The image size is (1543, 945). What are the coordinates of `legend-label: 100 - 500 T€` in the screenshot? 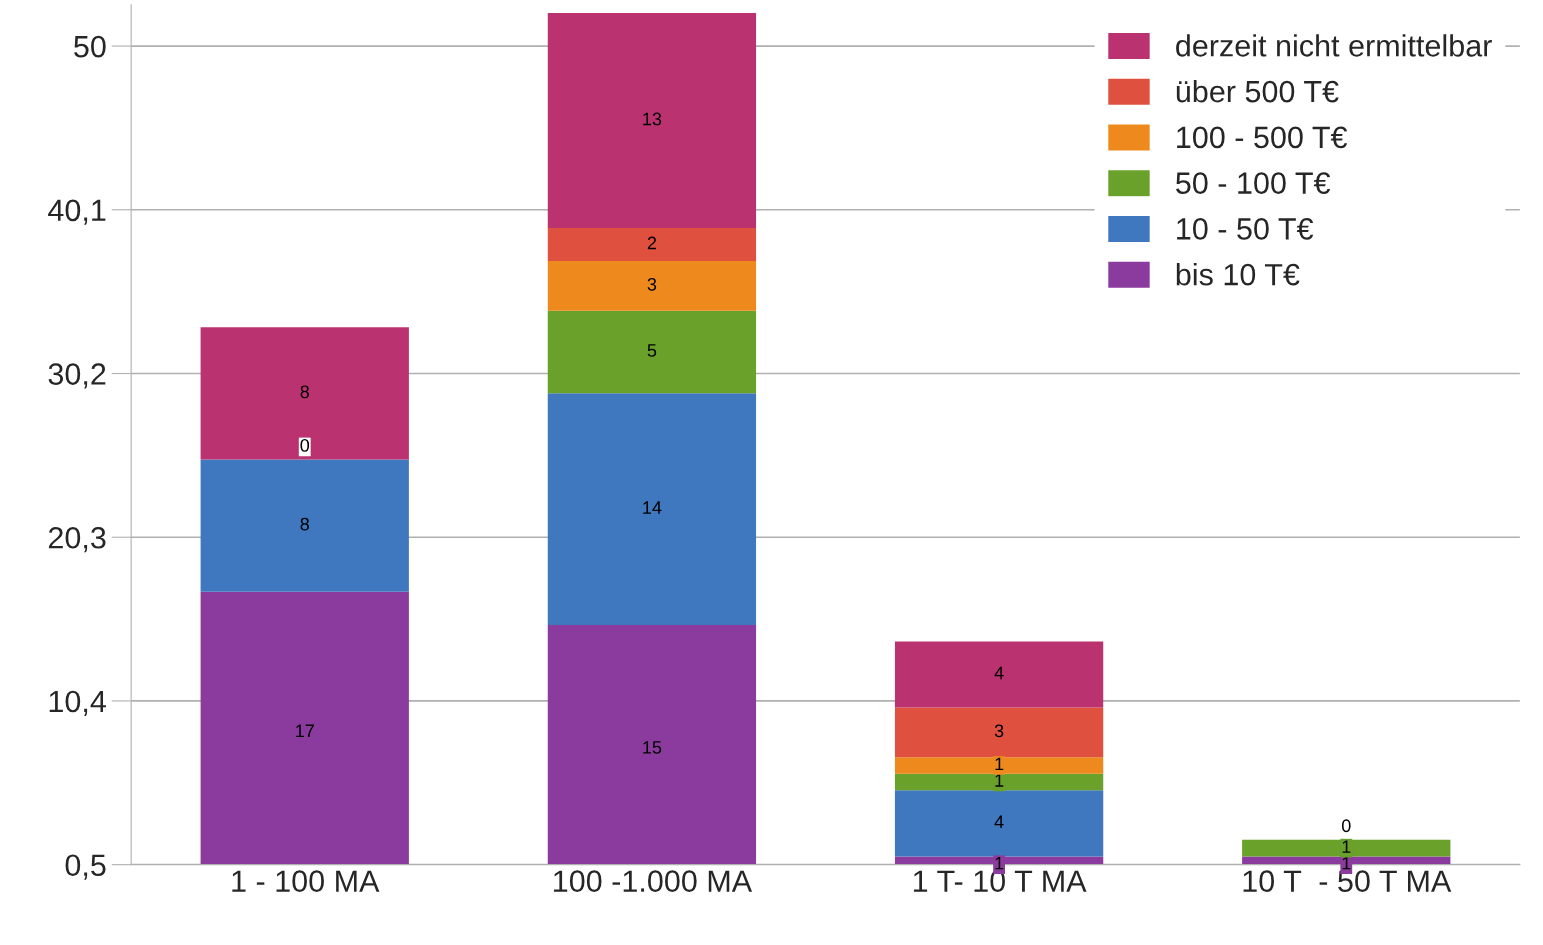 It's located at (1262, 137).